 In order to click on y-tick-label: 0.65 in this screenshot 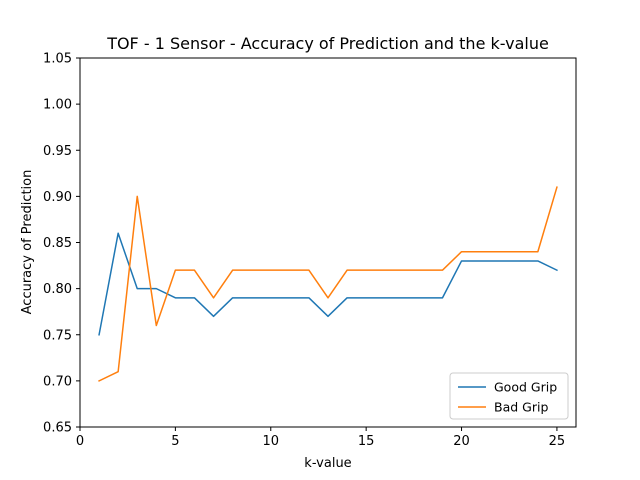, I will do `click(57, 428)`.